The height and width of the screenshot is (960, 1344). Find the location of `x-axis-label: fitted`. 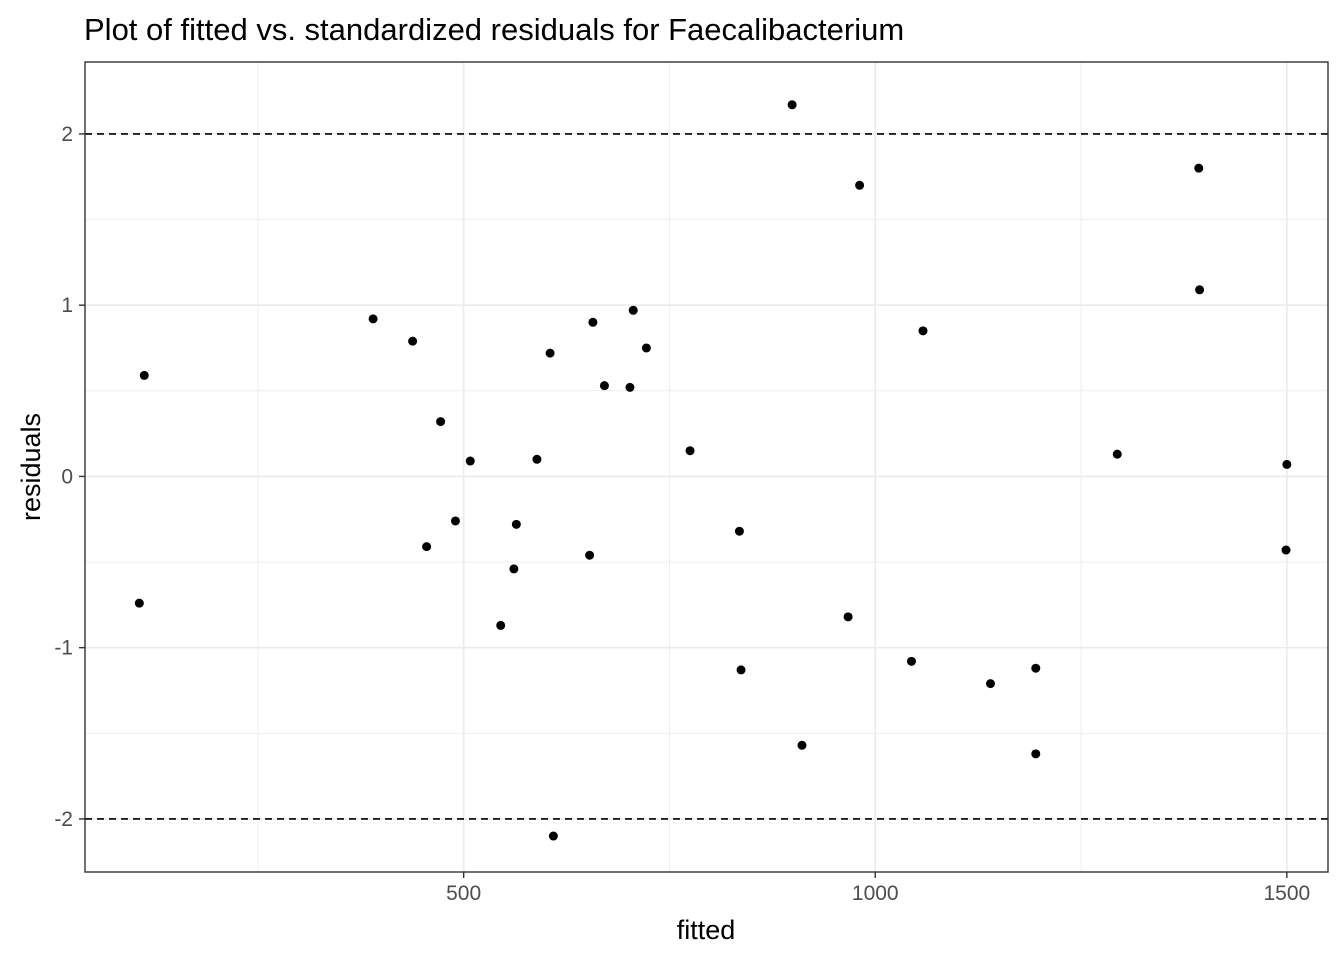

x-axis-label: fitted is located at coordinates (706, 930).